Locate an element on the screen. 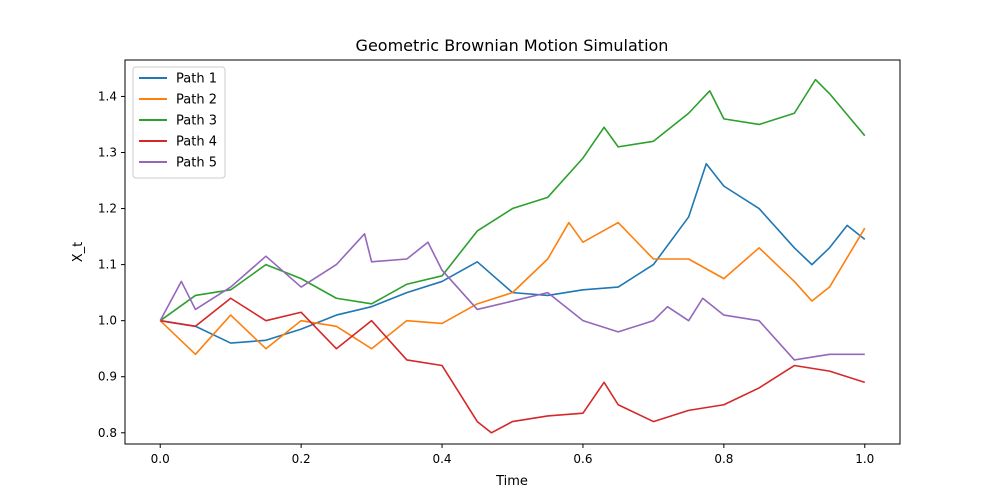 The image size is (1000, 500). y-tick-label: 1.1 is located at coordinates (107, 265).